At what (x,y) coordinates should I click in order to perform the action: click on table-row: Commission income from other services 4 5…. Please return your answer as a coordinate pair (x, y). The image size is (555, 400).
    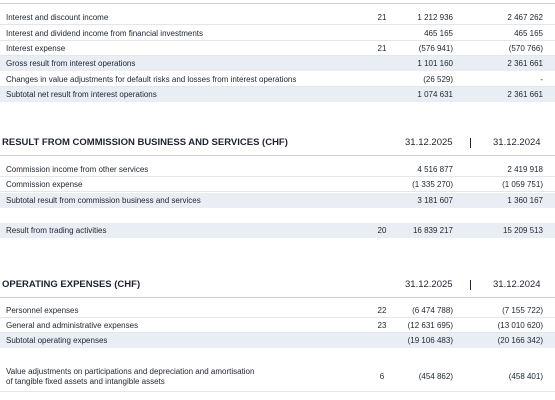
    Looking at the image, I should click on (277, 169).